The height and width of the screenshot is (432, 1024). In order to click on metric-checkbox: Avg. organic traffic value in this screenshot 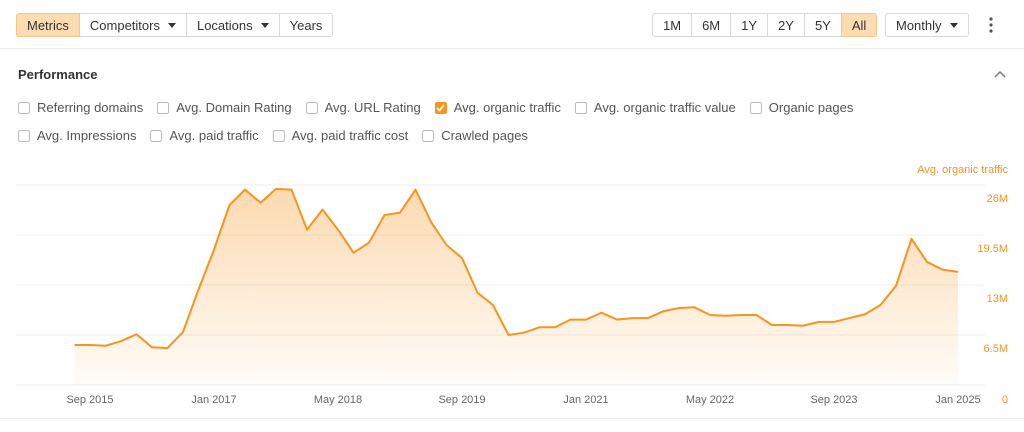, I will do `click(655, 107)`.